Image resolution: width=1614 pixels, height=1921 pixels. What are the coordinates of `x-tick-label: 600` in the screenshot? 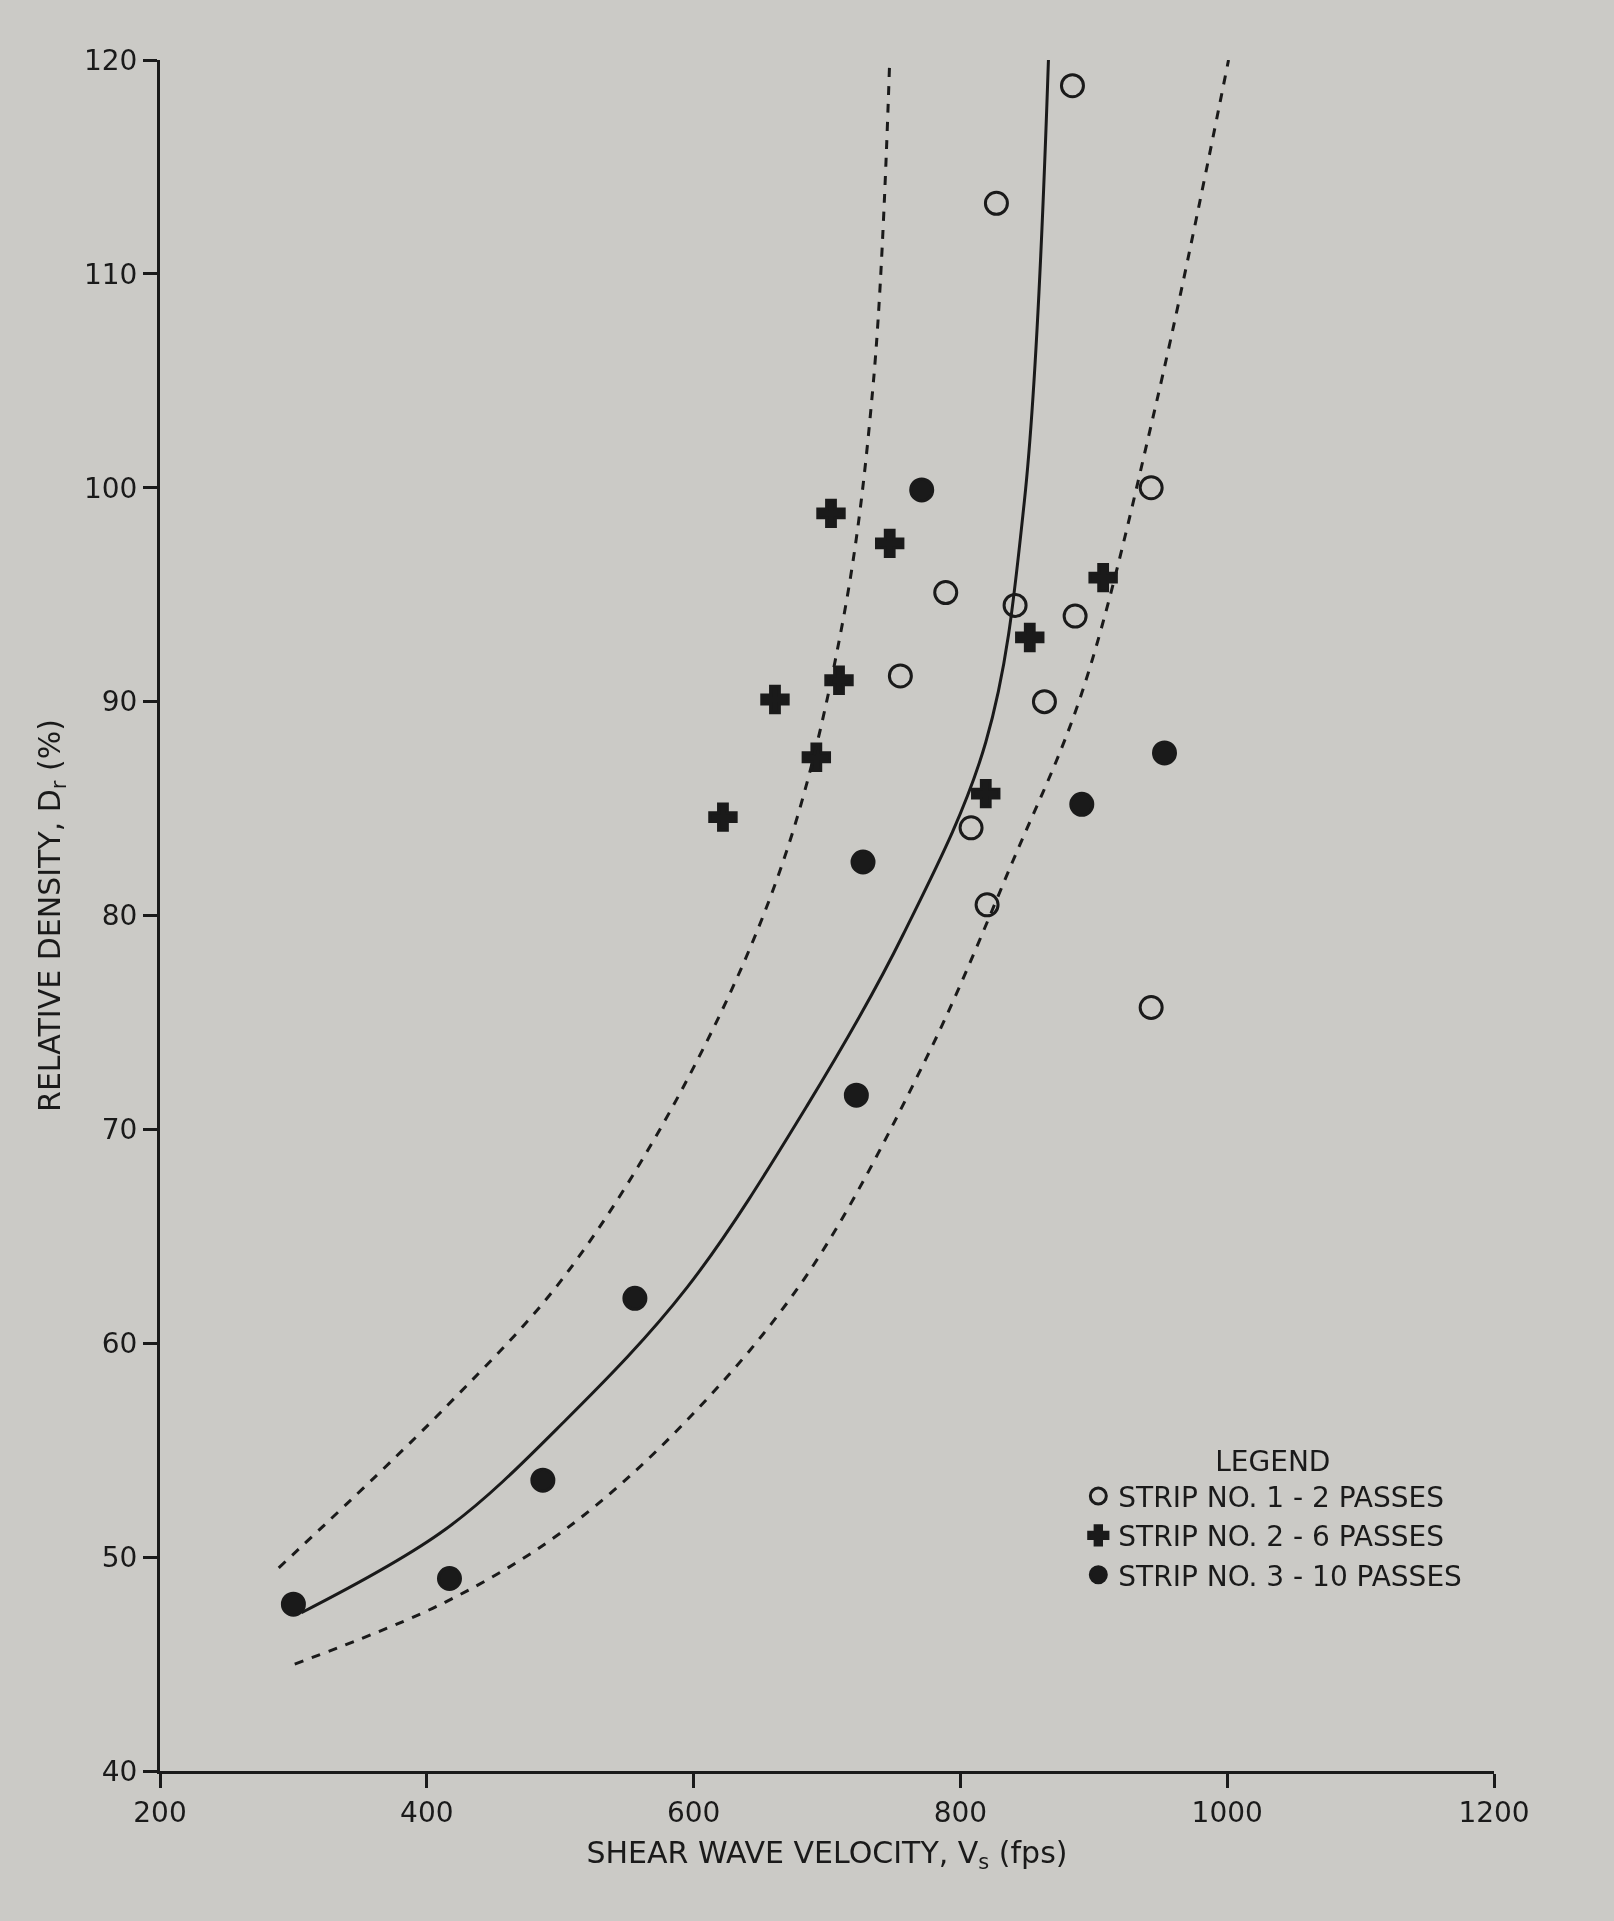 It's located at (693, 1812).